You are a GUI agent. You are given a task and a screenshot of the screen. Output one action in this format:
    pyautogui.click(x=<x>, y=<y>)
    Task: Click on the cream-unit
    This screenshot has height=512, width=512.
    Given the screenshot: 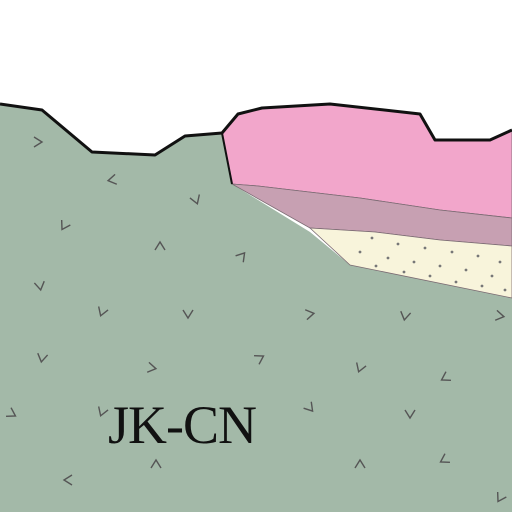 What is the action you would take?
    pyautogui.click(x=410, y=263)
    